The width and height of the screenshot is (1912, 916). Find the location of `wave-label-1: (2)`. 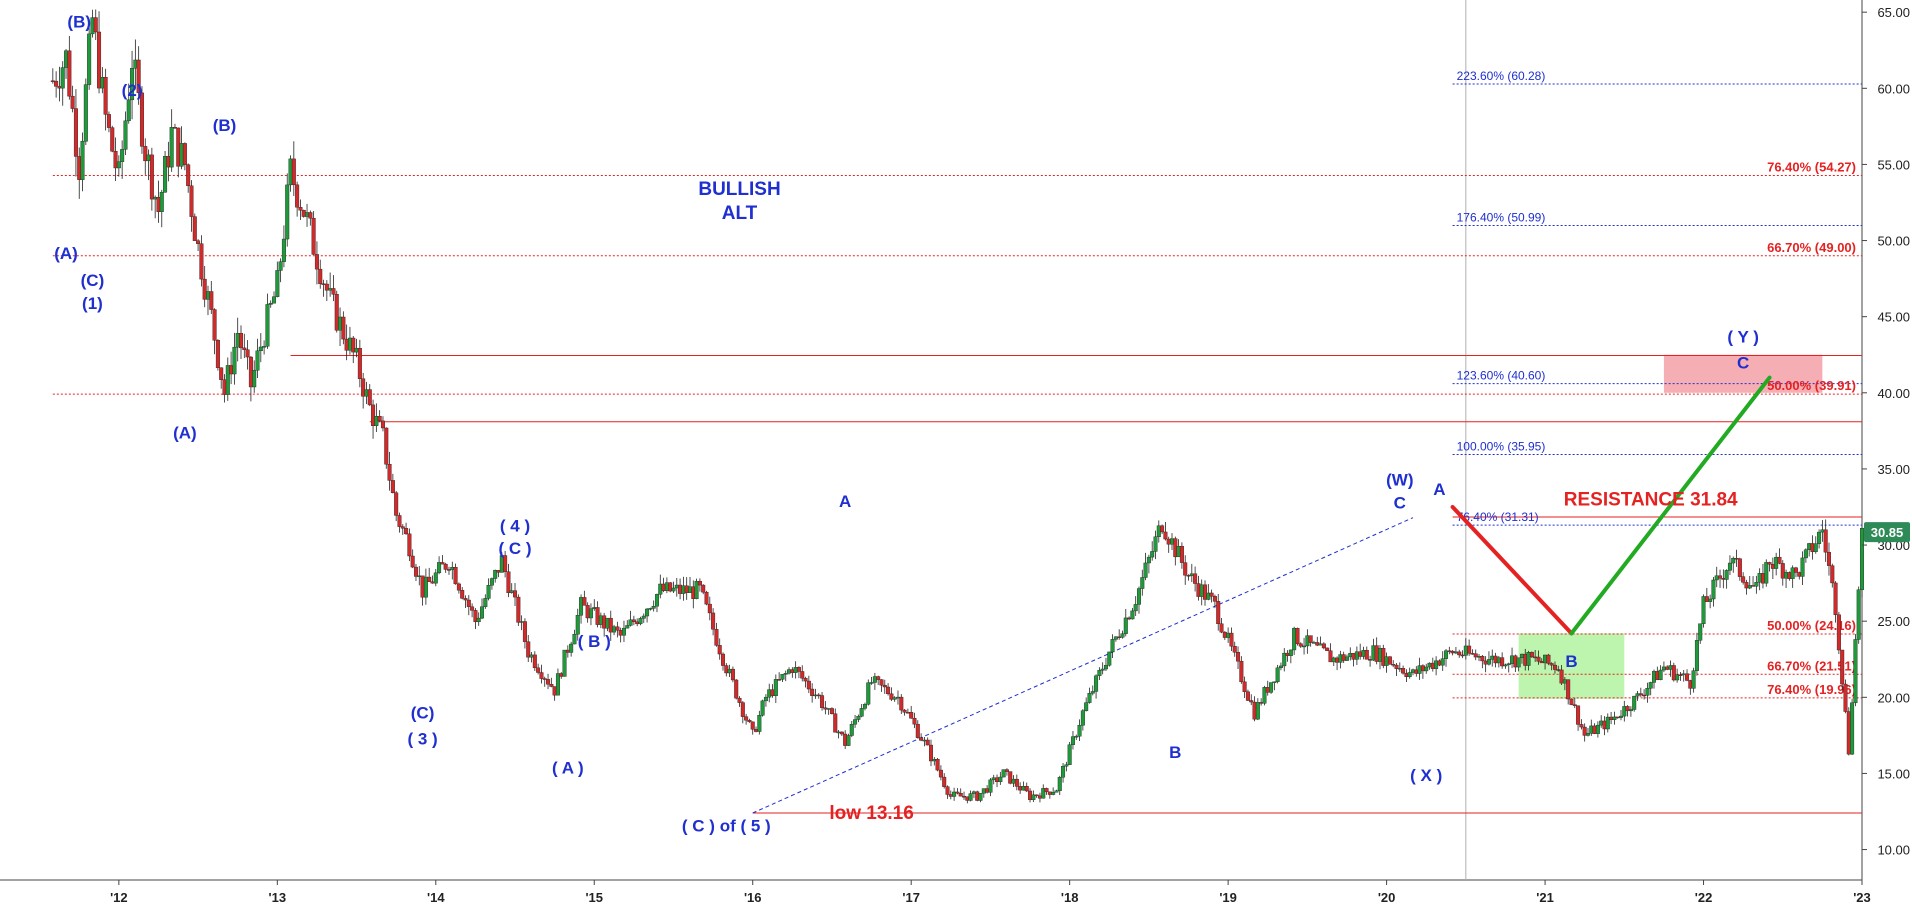

wave-label-1: (2) is located at coordinates (132, 90).